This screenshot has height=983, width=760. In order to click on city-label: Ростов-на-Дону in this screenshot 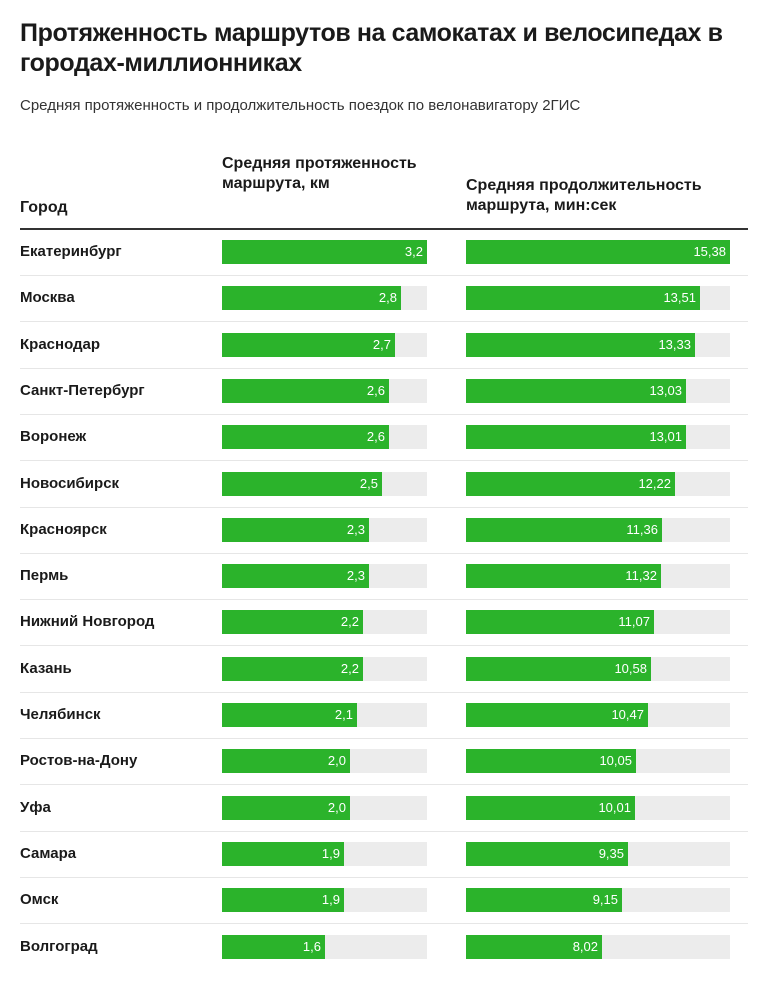, I will do `click(79, 761)`.